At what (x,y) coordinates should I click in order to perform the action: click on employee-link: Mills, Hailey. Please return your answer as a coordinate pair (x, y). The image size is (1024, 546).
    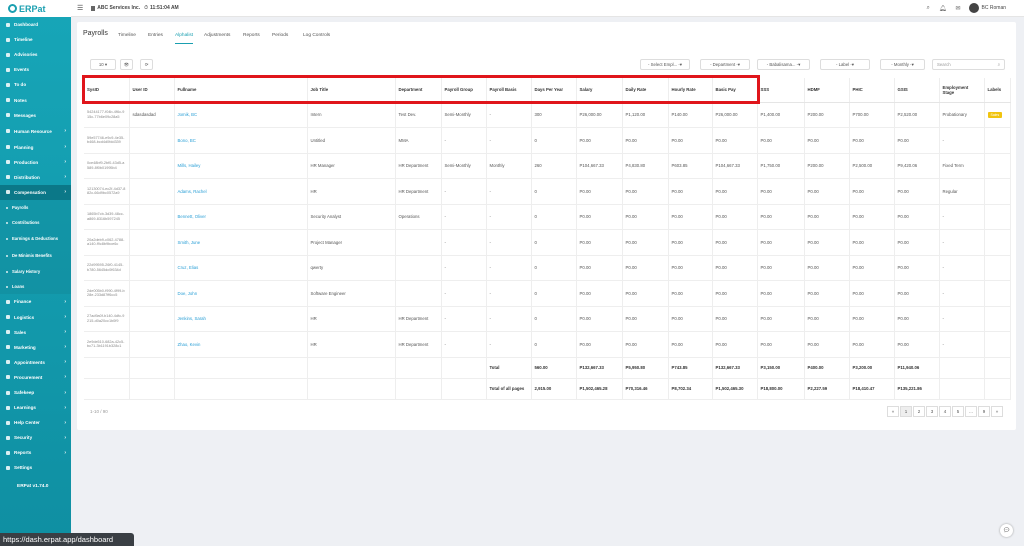
    Looking at the image, I should click on (241, 166).